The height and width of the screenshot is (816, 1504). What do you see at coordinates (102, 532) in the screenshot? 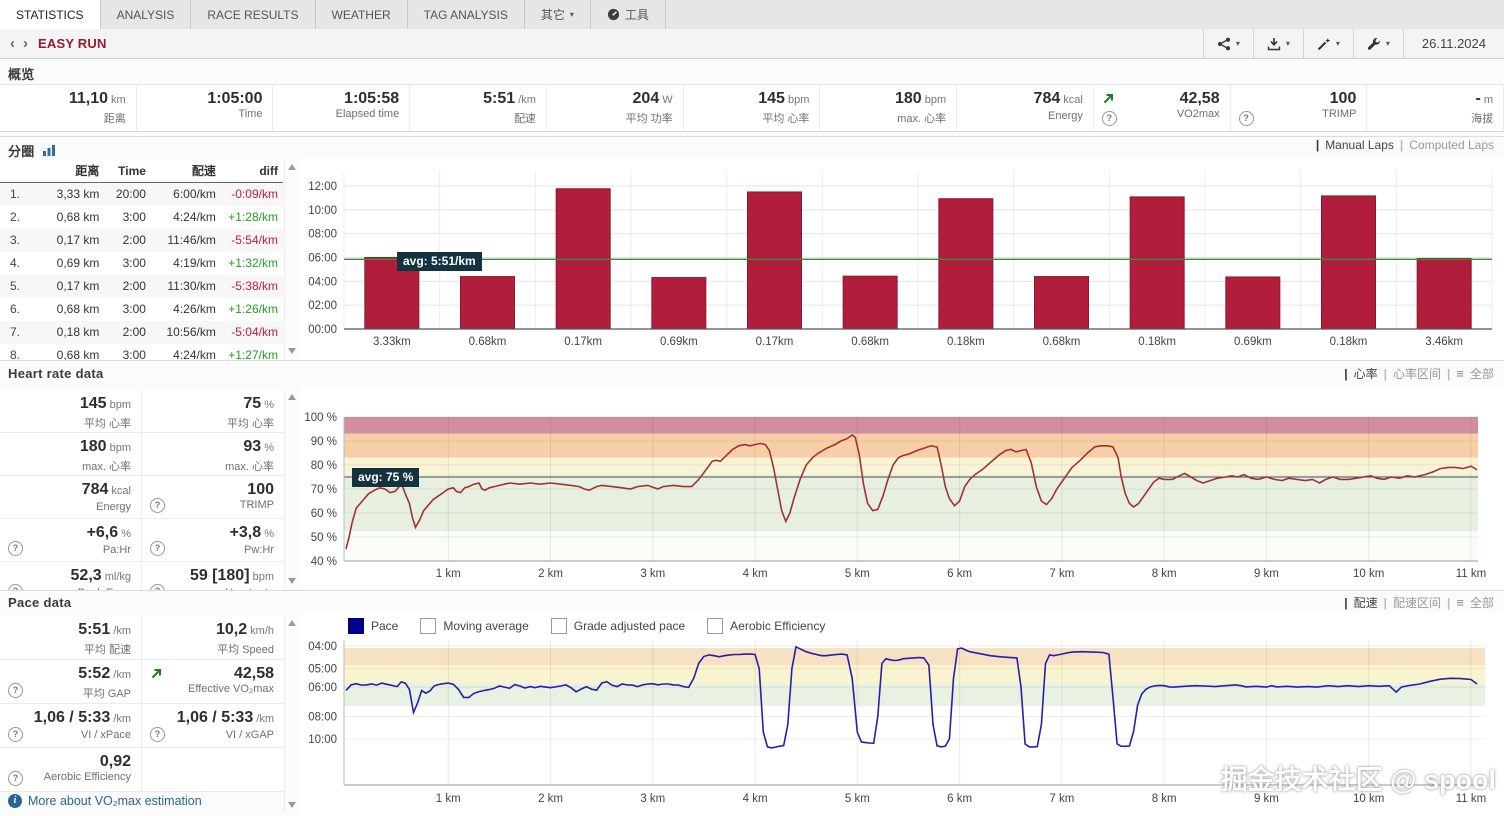
I see `stat-value-number: +6,6` at bounding box center [102, 532].